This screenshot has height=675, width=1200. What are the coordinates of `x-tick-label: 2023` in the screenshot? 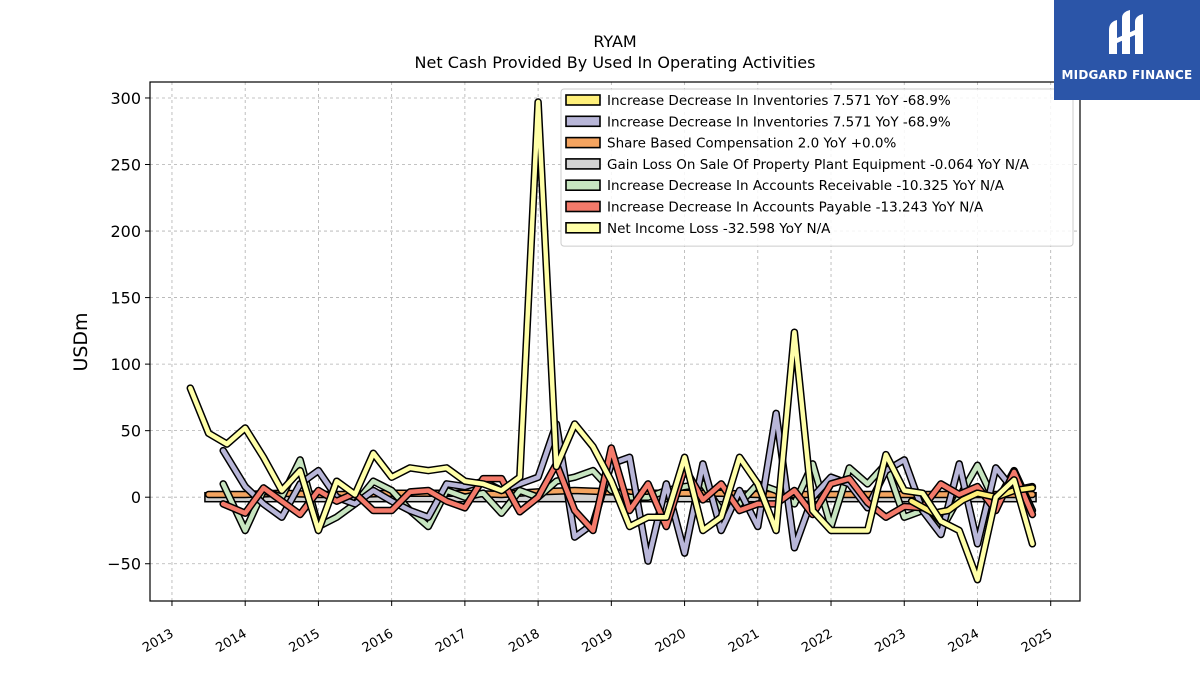 It's located at (891, 641).